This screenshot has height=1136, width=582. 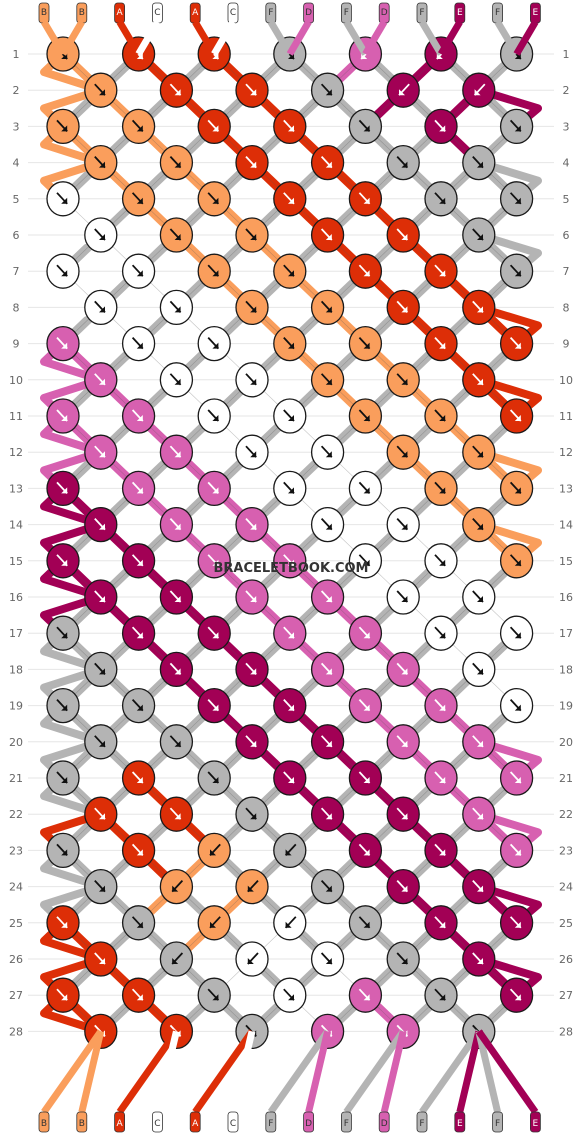 I want to click on thread-label-top: D, so click(x=308, y=13).